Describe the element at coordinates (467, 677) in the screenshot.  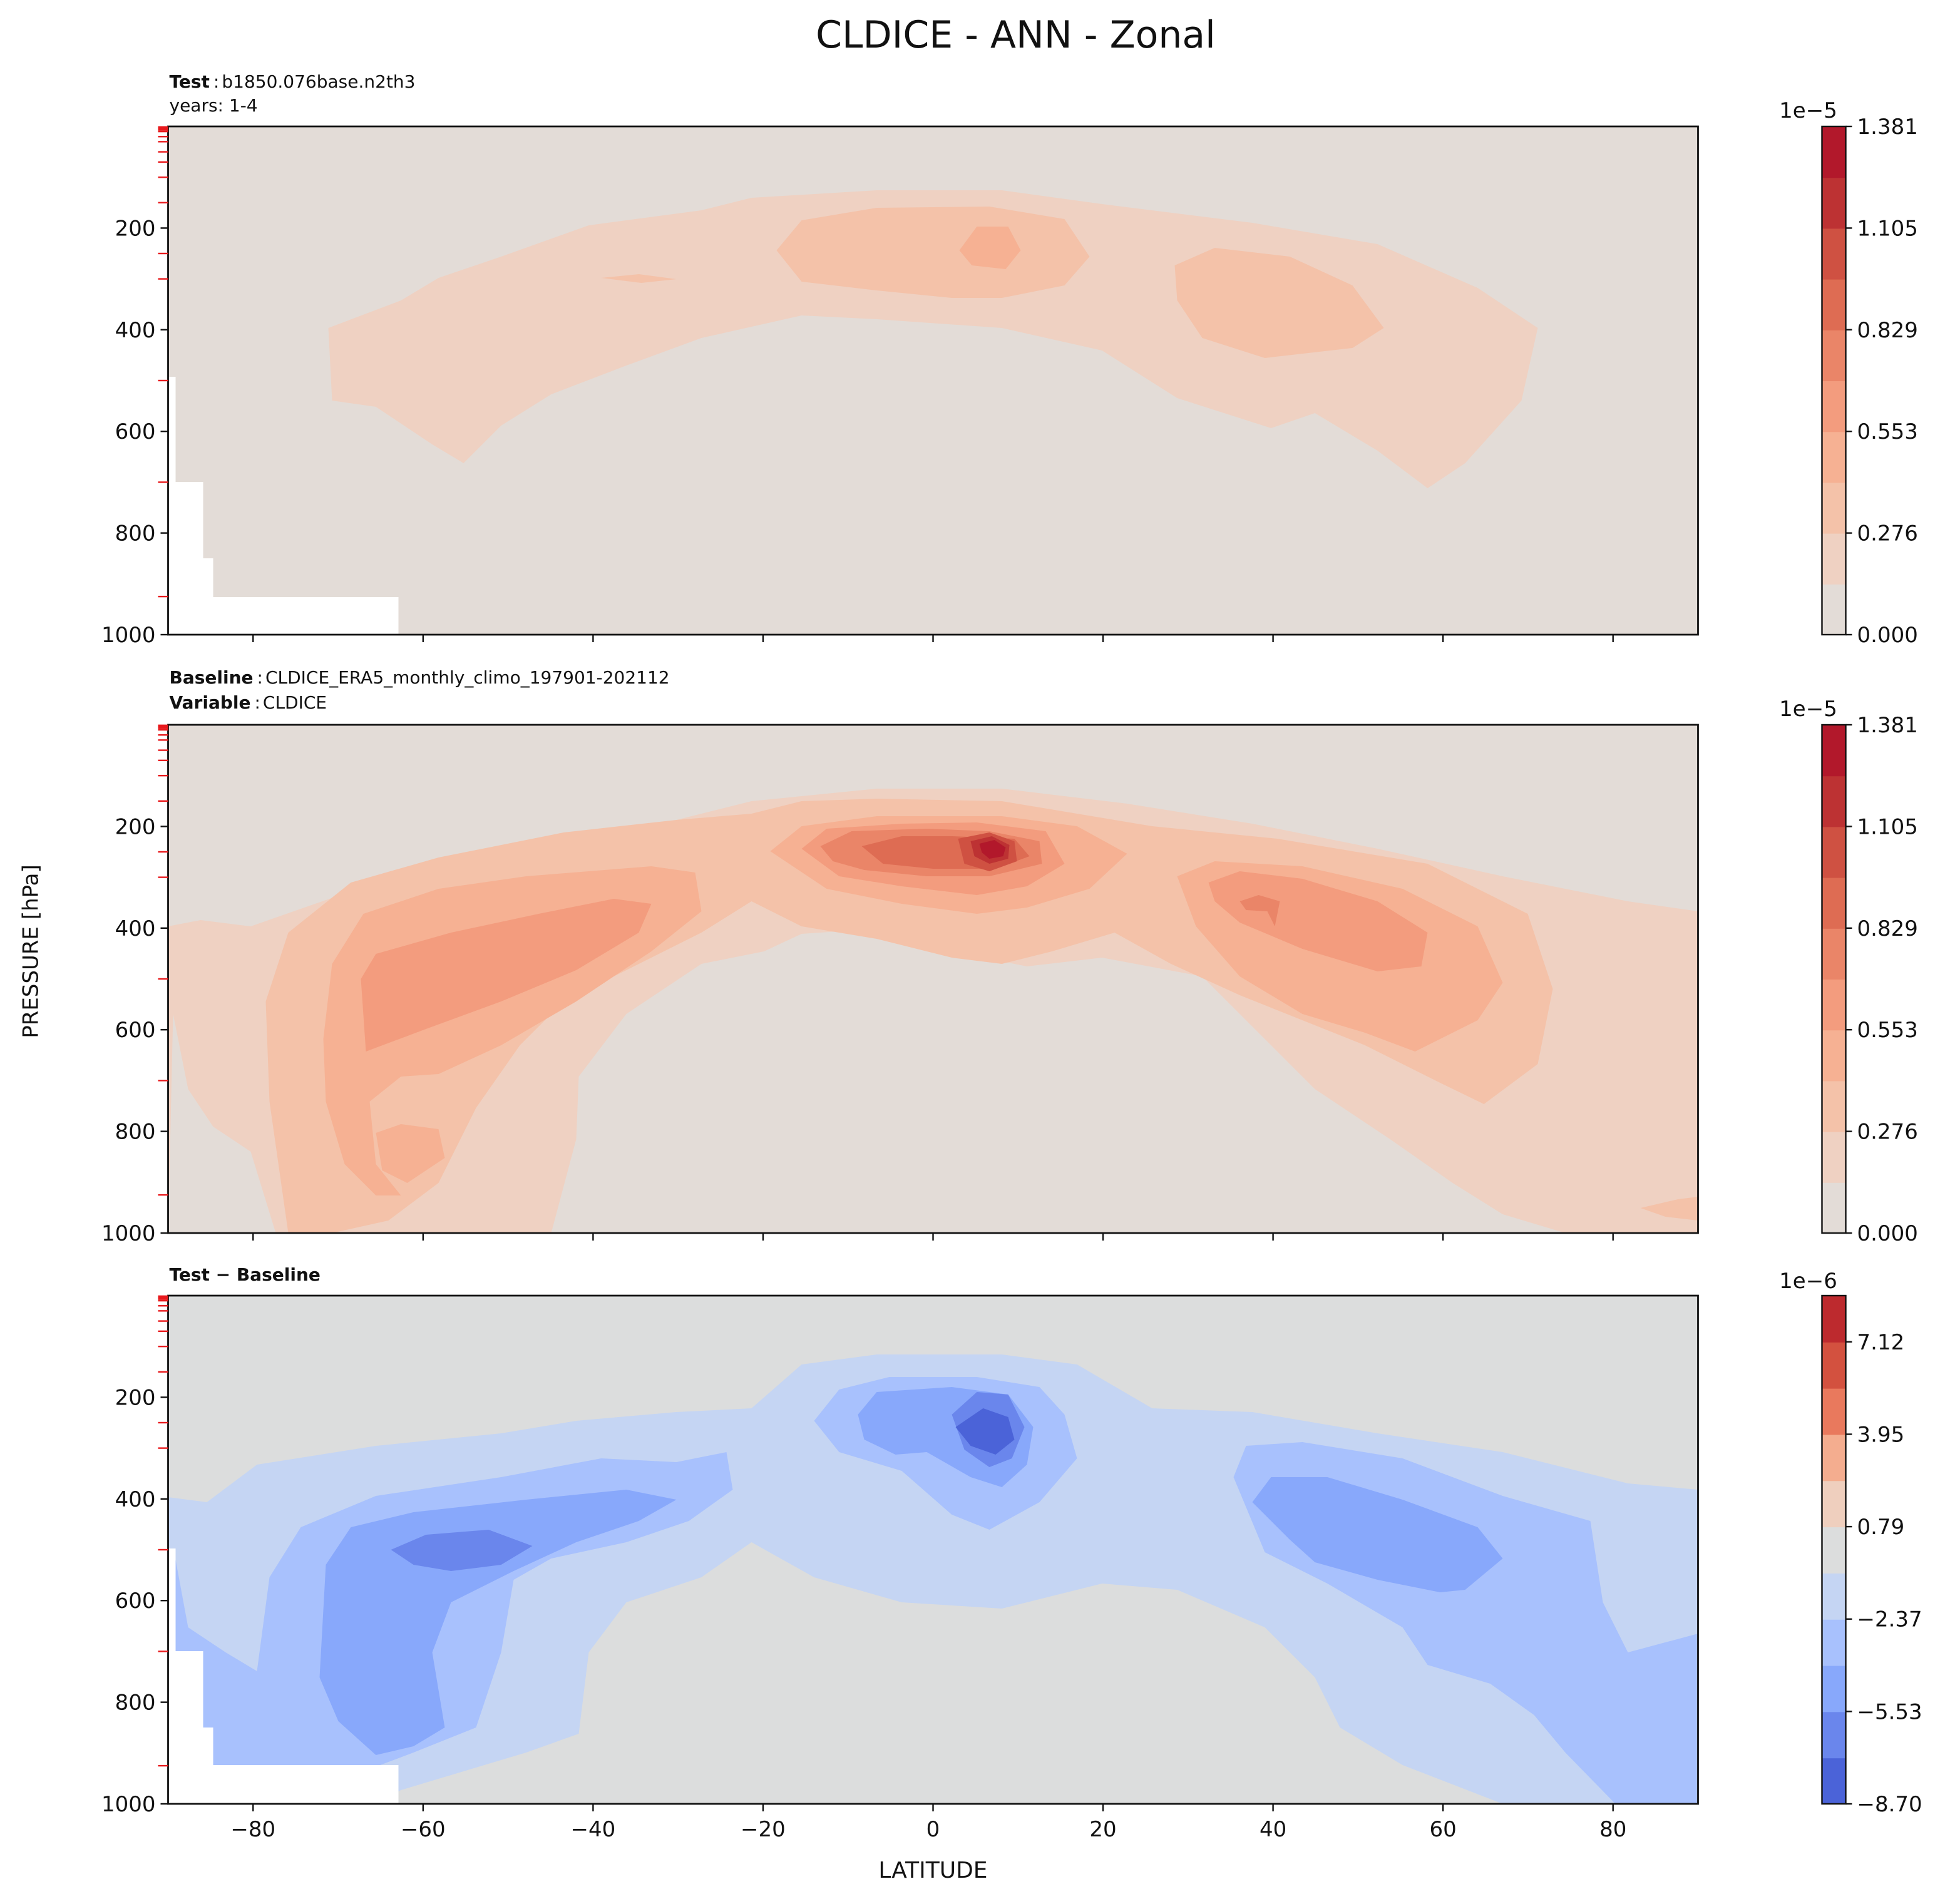
I see `info-value: CLDICE_ERA5_monthly_climo_197901-202112` at that location.